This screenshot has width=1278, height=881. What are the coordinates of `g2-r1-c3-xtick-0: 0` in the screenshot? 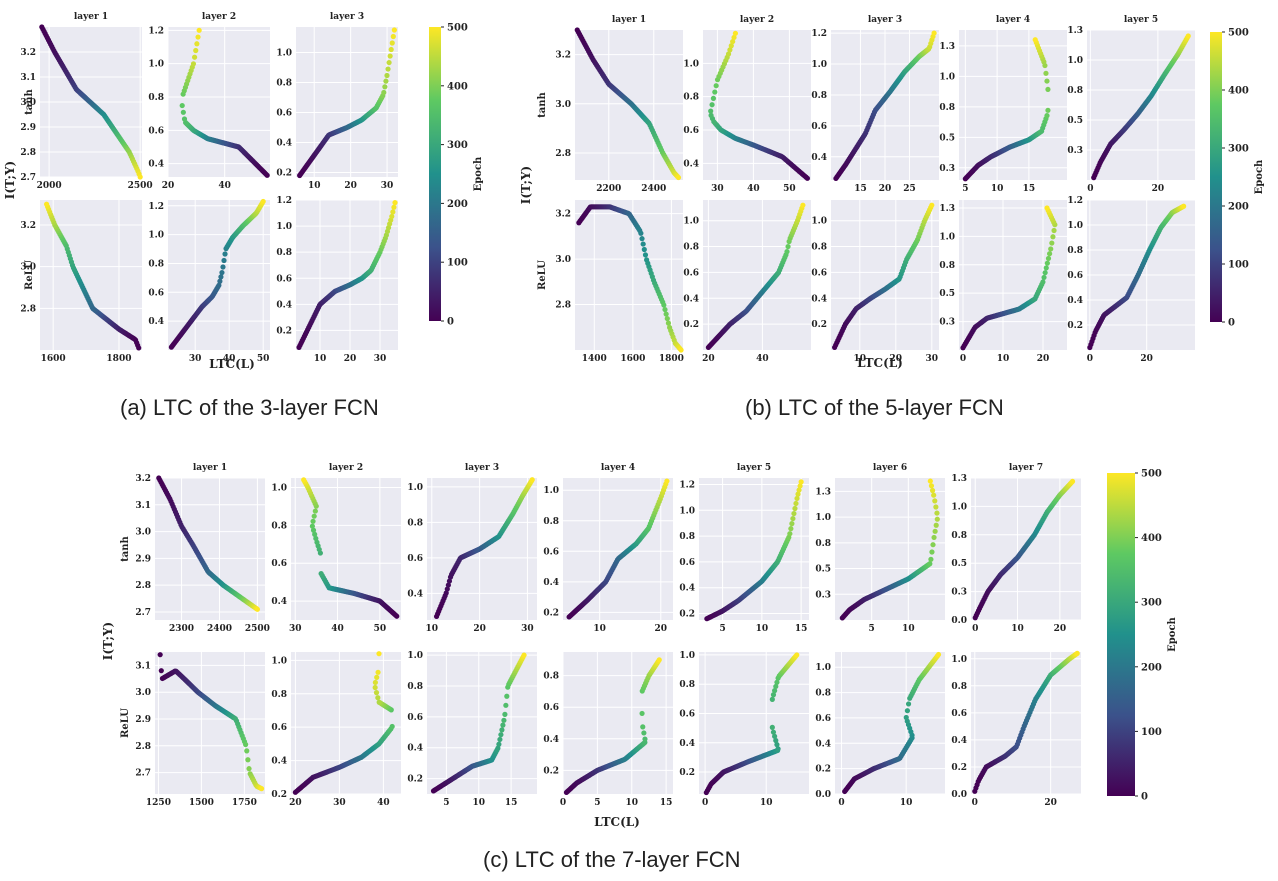 It's located at (563, 803).